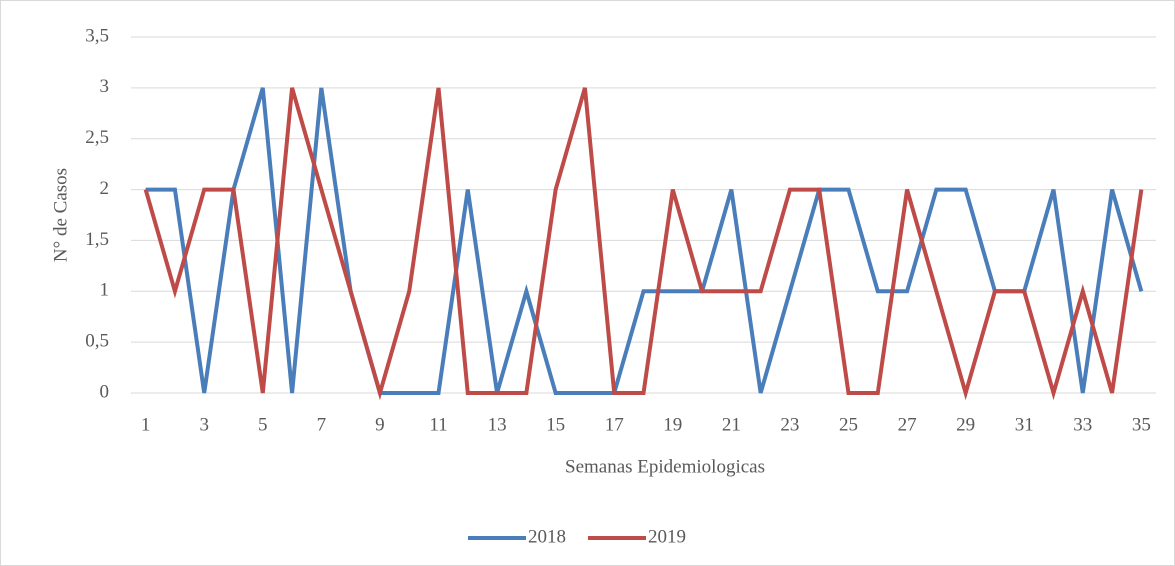 The height and width of the screenshot is (566, 1175). Describe the element at coordinates (105, 290) in the screenshot. I see `y-tick-label: 1` at that location.